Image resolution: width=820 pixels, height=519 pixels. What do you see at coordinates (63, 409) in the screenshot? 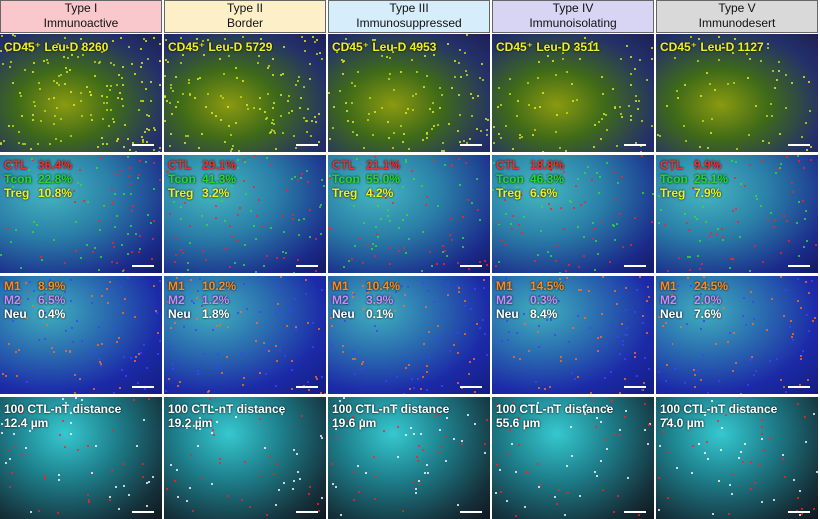
I see `distance-label: 100 CTL-nT distance` at bounding box center [63, 409].